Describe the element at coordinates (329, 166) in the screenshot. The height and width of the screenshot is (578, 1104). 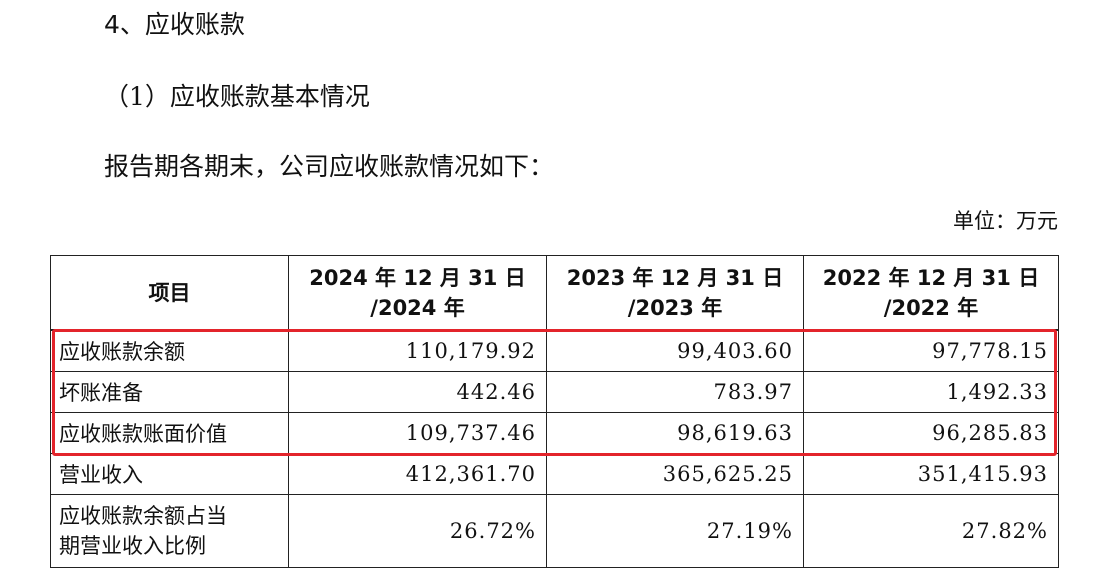
I see `intro-paragraph: 报告期各期末，公司应收账款情况如下：` at that location.